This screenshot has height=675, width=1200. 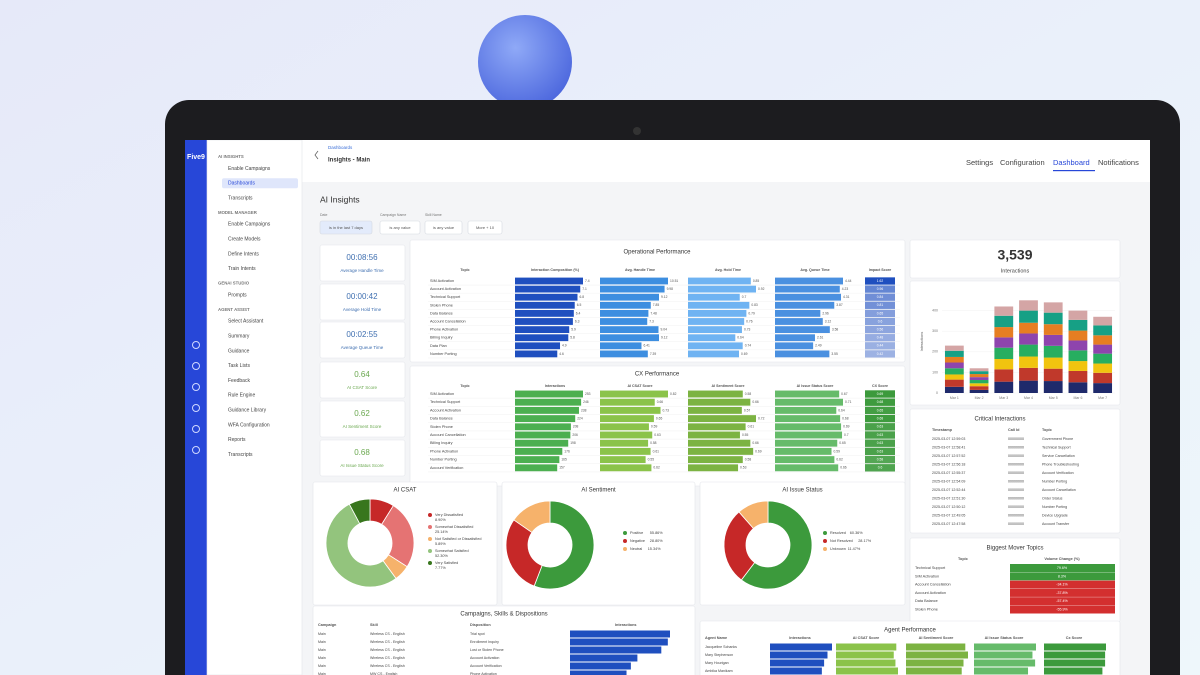 What do you see at coordinates (1047, 430) in the screenshot?
I see `column-header: Topic` at bounding box center [1047, 430].